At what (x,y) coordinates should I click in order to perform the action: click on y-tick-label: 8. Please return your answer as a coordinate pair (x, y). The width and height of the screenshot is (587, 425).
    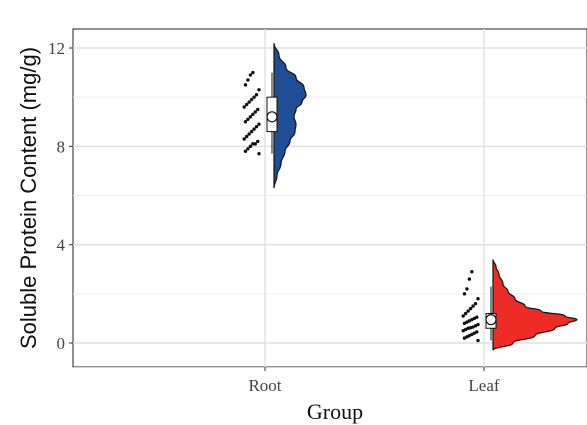
    Looking at the image, I should click on (61, 146).